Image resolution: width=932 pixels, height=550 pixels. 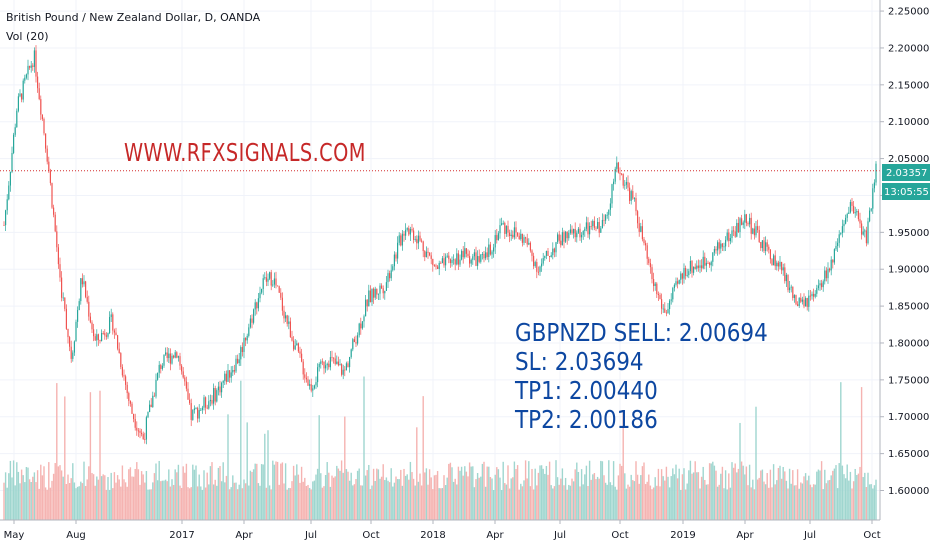 I want to click on countdown-label: 13:05:55, so click(x=906, y=192).